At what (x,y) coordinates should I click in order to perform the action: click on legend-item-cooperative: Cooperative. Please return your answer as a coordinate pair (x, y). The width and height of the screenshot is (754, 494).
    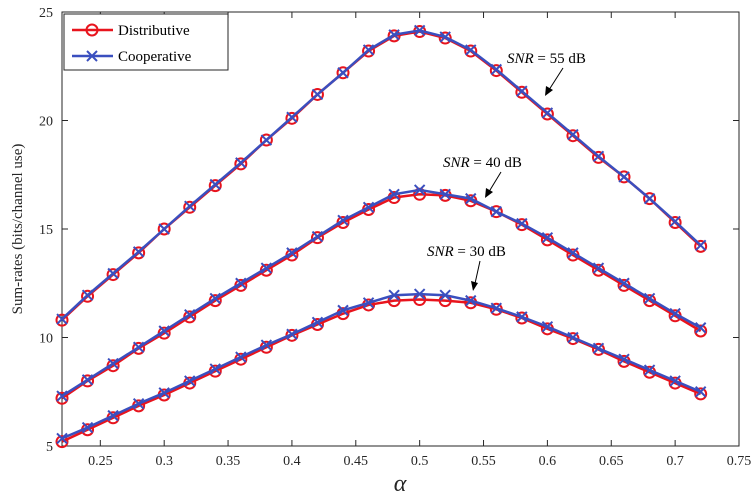
    Looking at the image, I should click on (132, 57).